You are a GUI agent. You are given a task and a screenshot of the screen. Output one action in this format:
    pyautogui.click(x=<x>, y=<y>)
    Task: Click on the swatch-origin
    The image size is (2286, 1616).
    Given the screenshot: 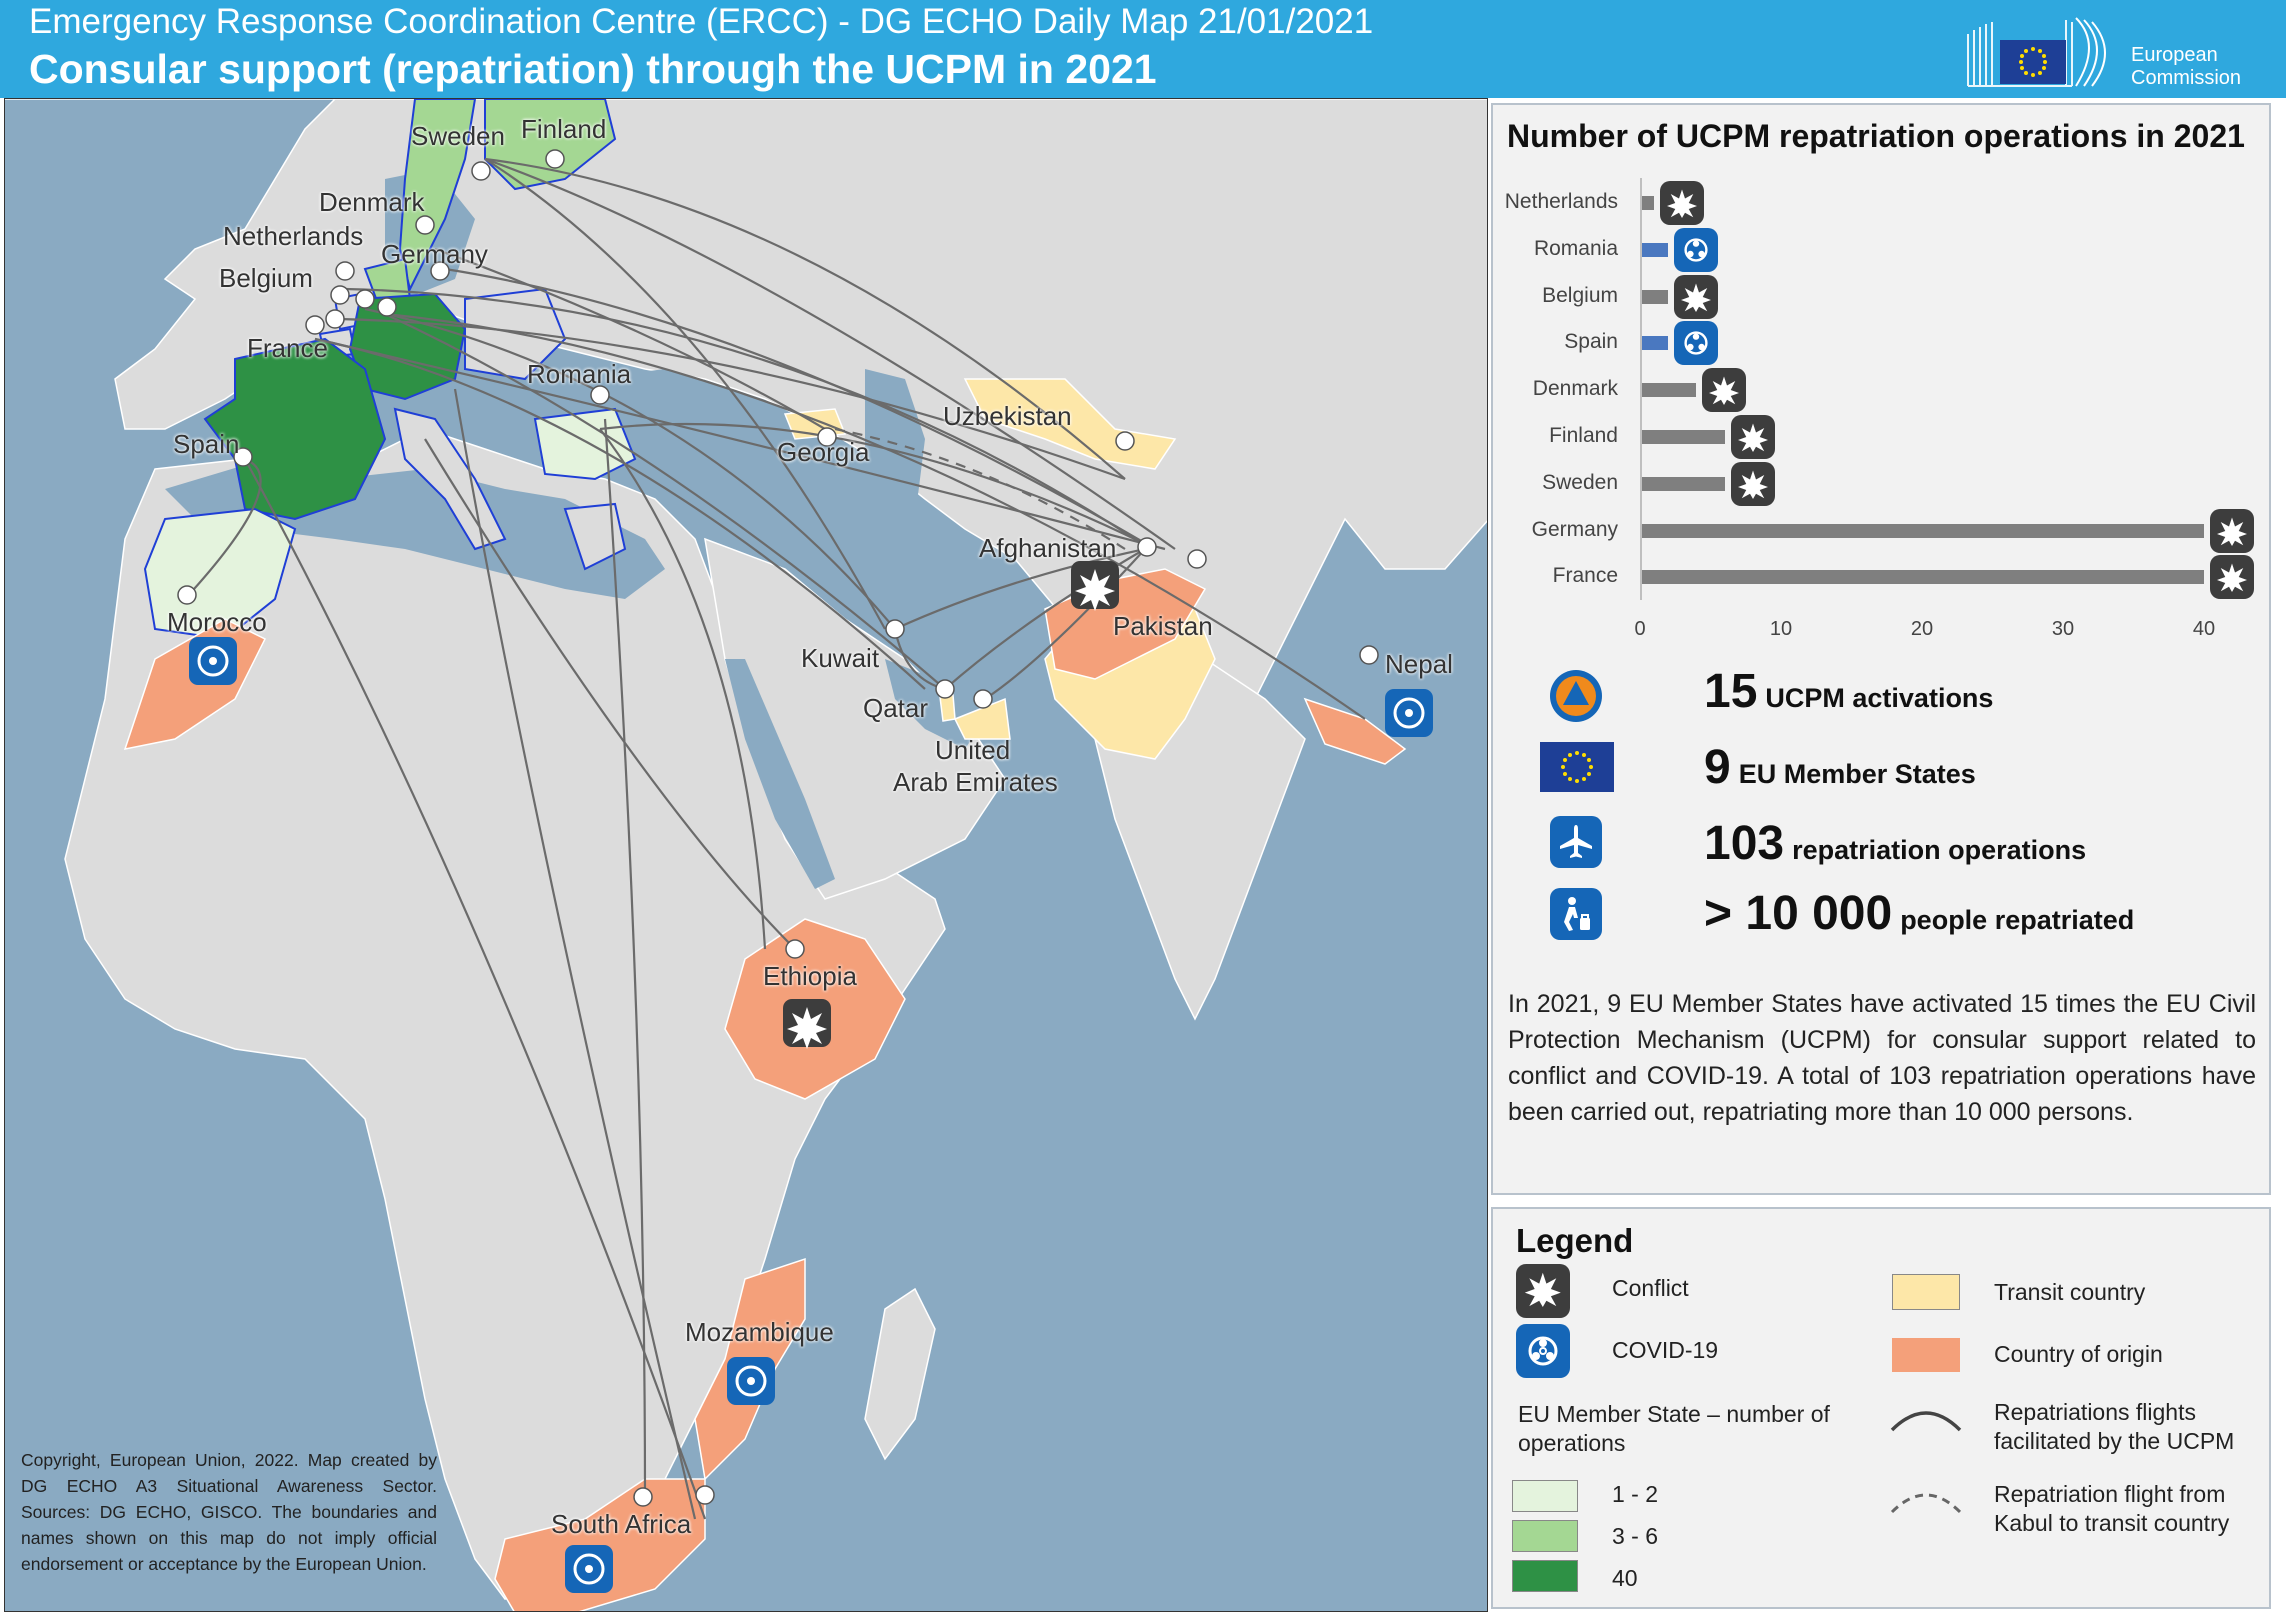 What is the action you would take?
    pyautogui.click(x=1926, y=1355)
    